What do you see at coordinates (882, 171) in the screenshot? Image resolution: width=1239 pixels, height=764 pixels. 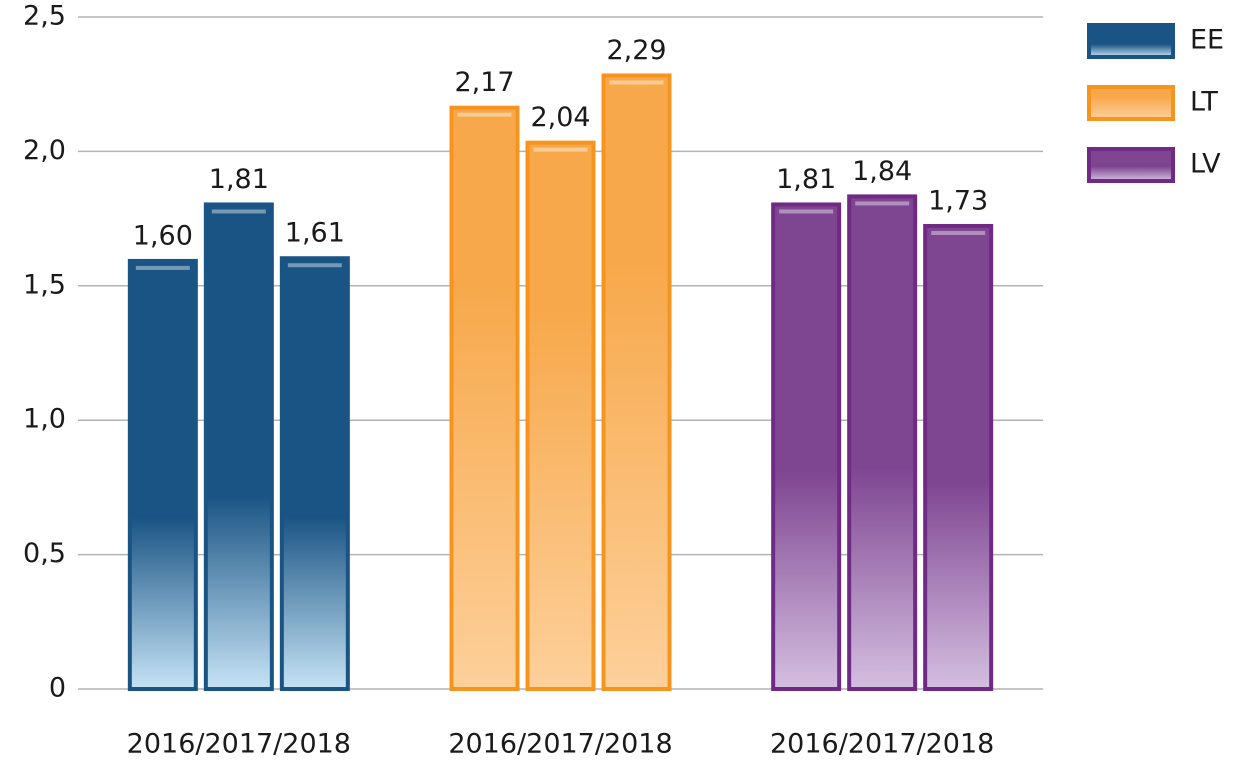 I see `value-label: 1,84` at bounding box center [882, 171].